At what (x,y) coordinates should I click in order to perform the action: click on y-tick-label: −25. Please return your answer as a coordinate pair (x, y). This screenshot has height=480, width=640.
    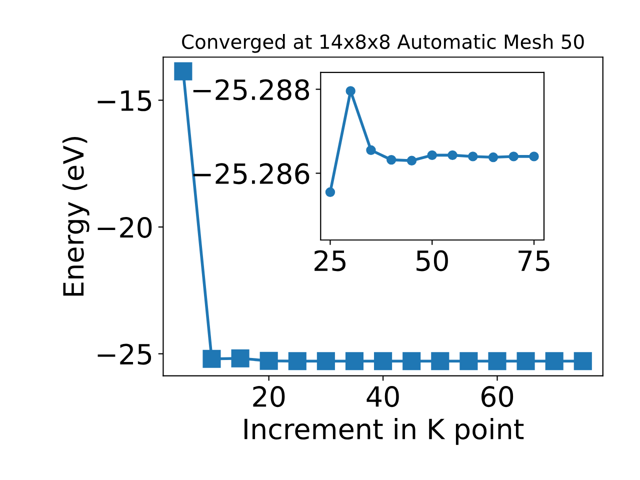
    Looking at the image, I should click on (125, 354).